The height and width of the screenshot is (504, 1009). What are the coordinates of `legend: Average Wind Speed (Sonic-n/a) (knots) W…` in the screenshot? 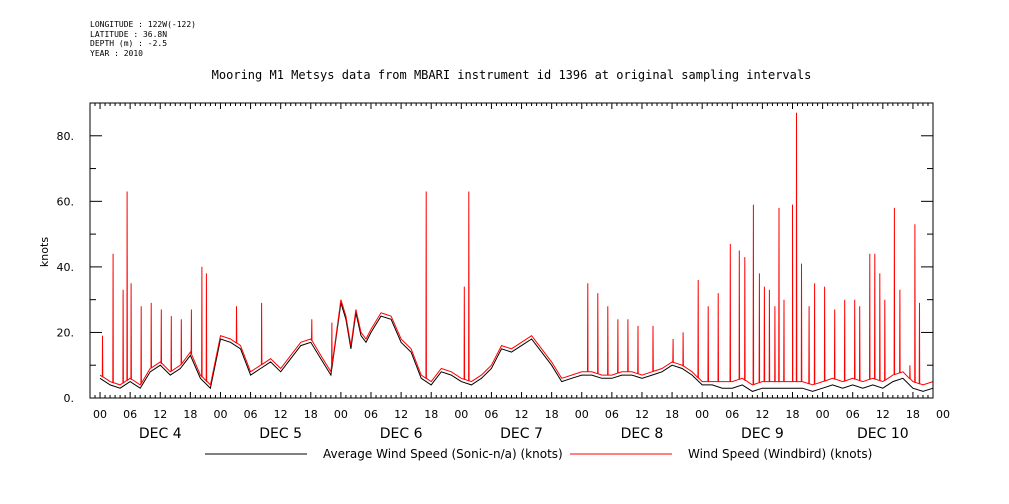 It's located at (538, 454).